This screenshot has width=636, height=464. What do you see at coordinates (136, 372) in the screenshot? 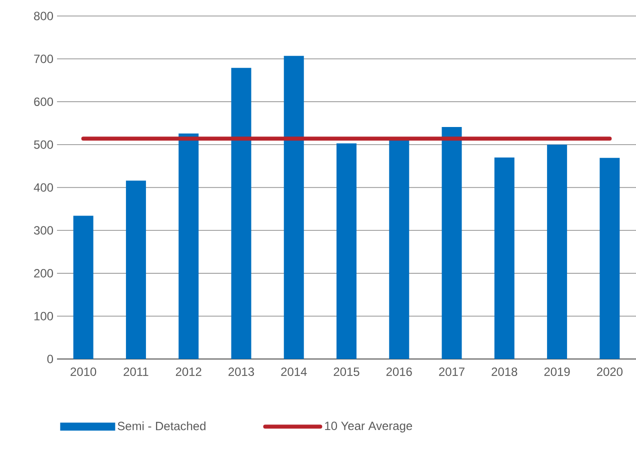
I see `x-tick-label: 2011` at bounding box center [136, 372].